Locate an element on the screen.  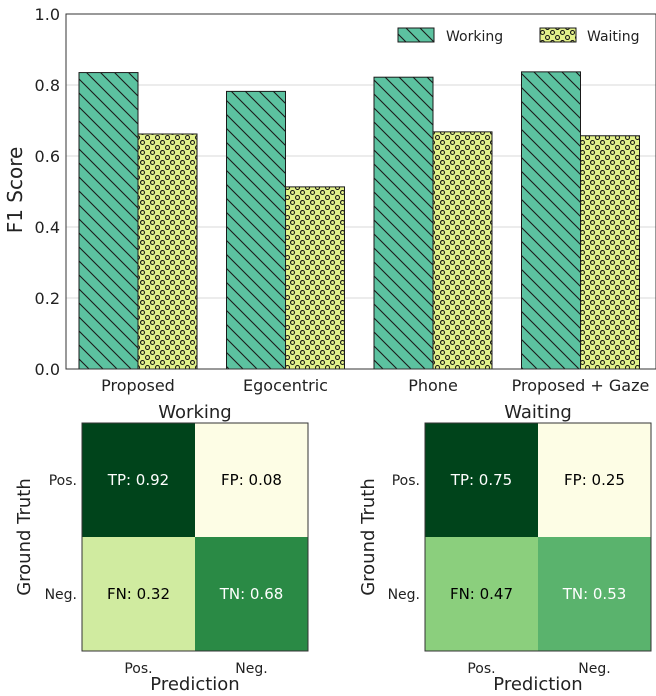
y-ticks: 0.0 0.2 0.4 0.6 0.8 1.0 is located at coordinates (47, 192).